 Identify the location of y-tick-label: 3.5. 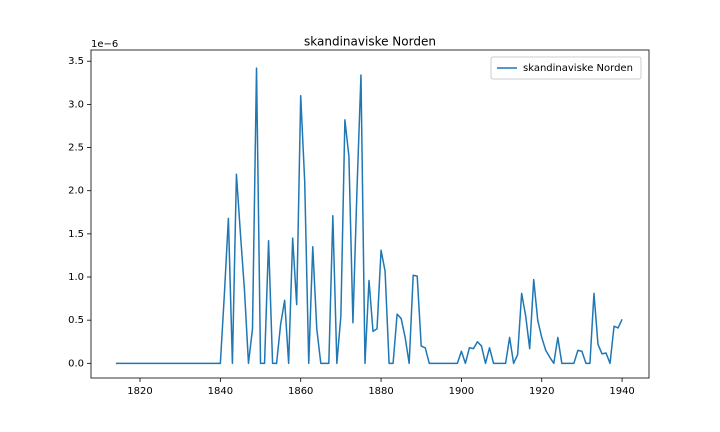
(76, 61).